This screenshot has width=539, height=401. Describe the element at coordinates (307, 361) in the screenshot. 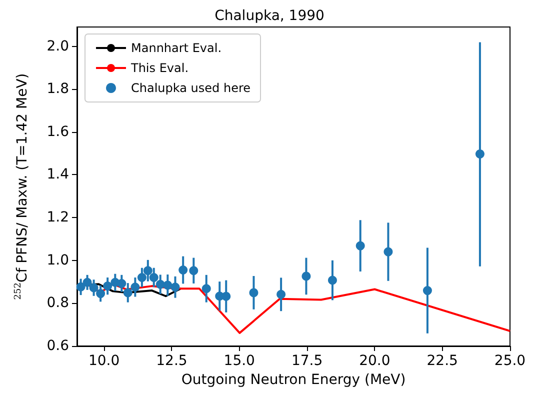

I see `x-tick-label: 17.5` at that location.